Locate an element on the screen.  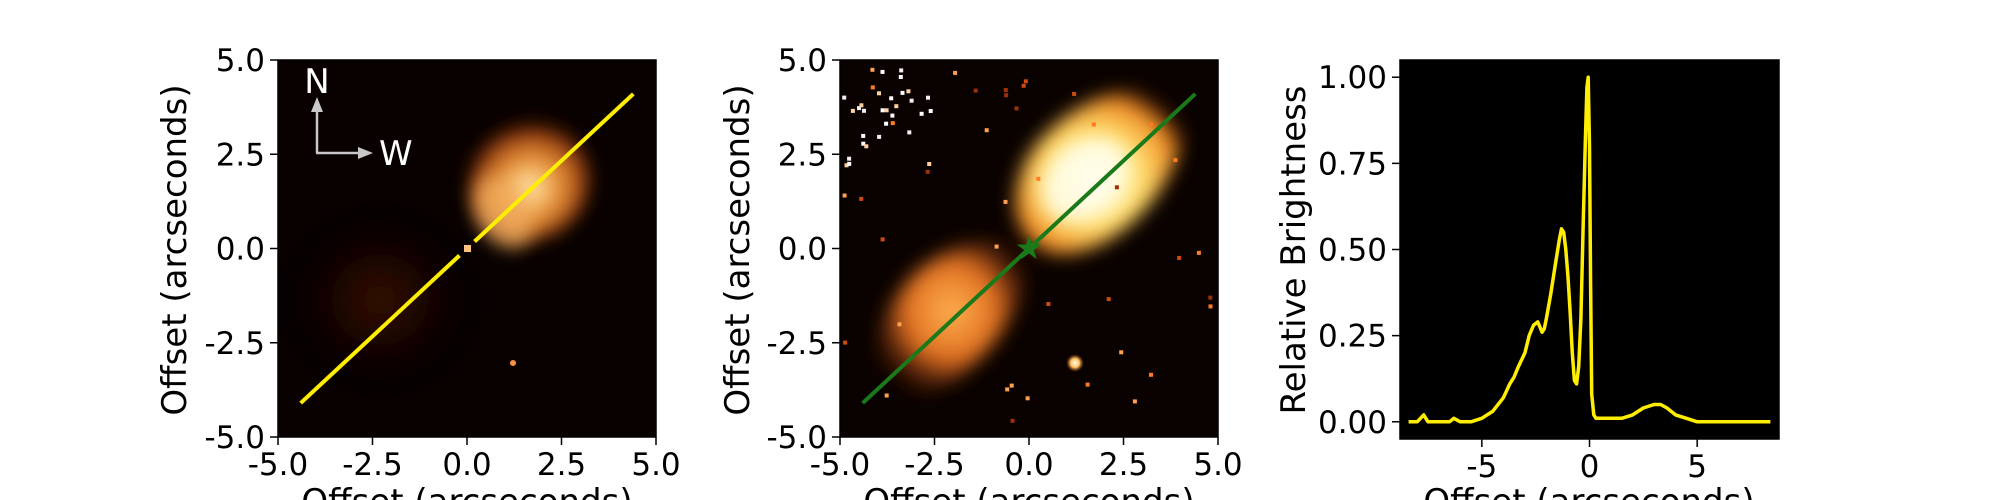
brightness-profile-line is located at coordinates (1589, 249).